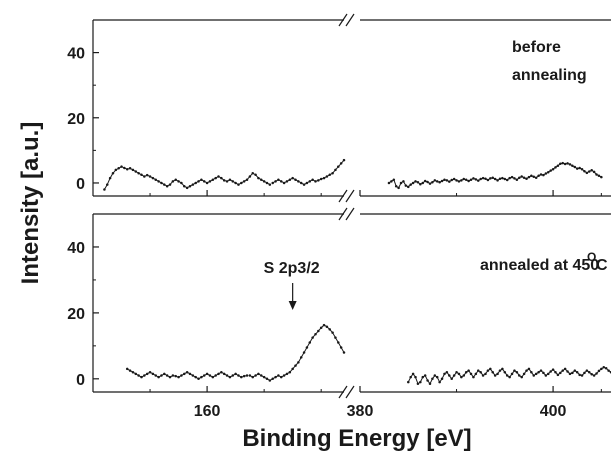 The width and height of the screenshot is (611, 457). What do you see at coordinates (591, 257) in the screenshot?
I see `degree-superscript: O` at bounding box center [591, 257].